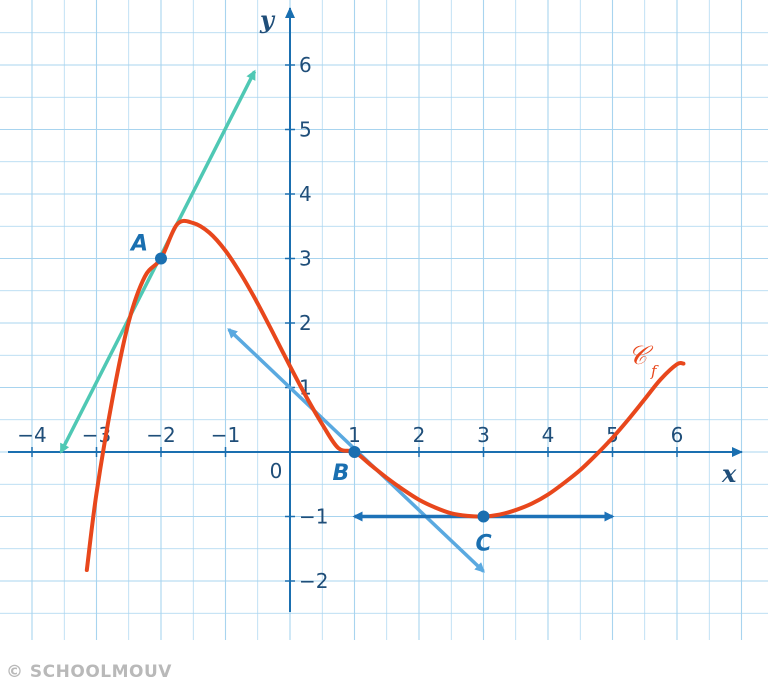 The height and width of the screenshot is (688, 768). What do you see at coordinates (305, 65) in the screenshot?
I see `y-tick-label: 6` at bounding box center [305, 65].